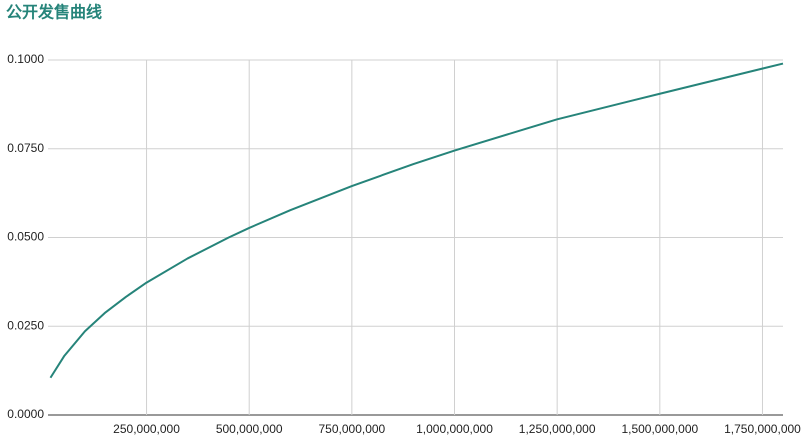  I want to click on chart-title: 公开发售曲线, so click(54, 12).